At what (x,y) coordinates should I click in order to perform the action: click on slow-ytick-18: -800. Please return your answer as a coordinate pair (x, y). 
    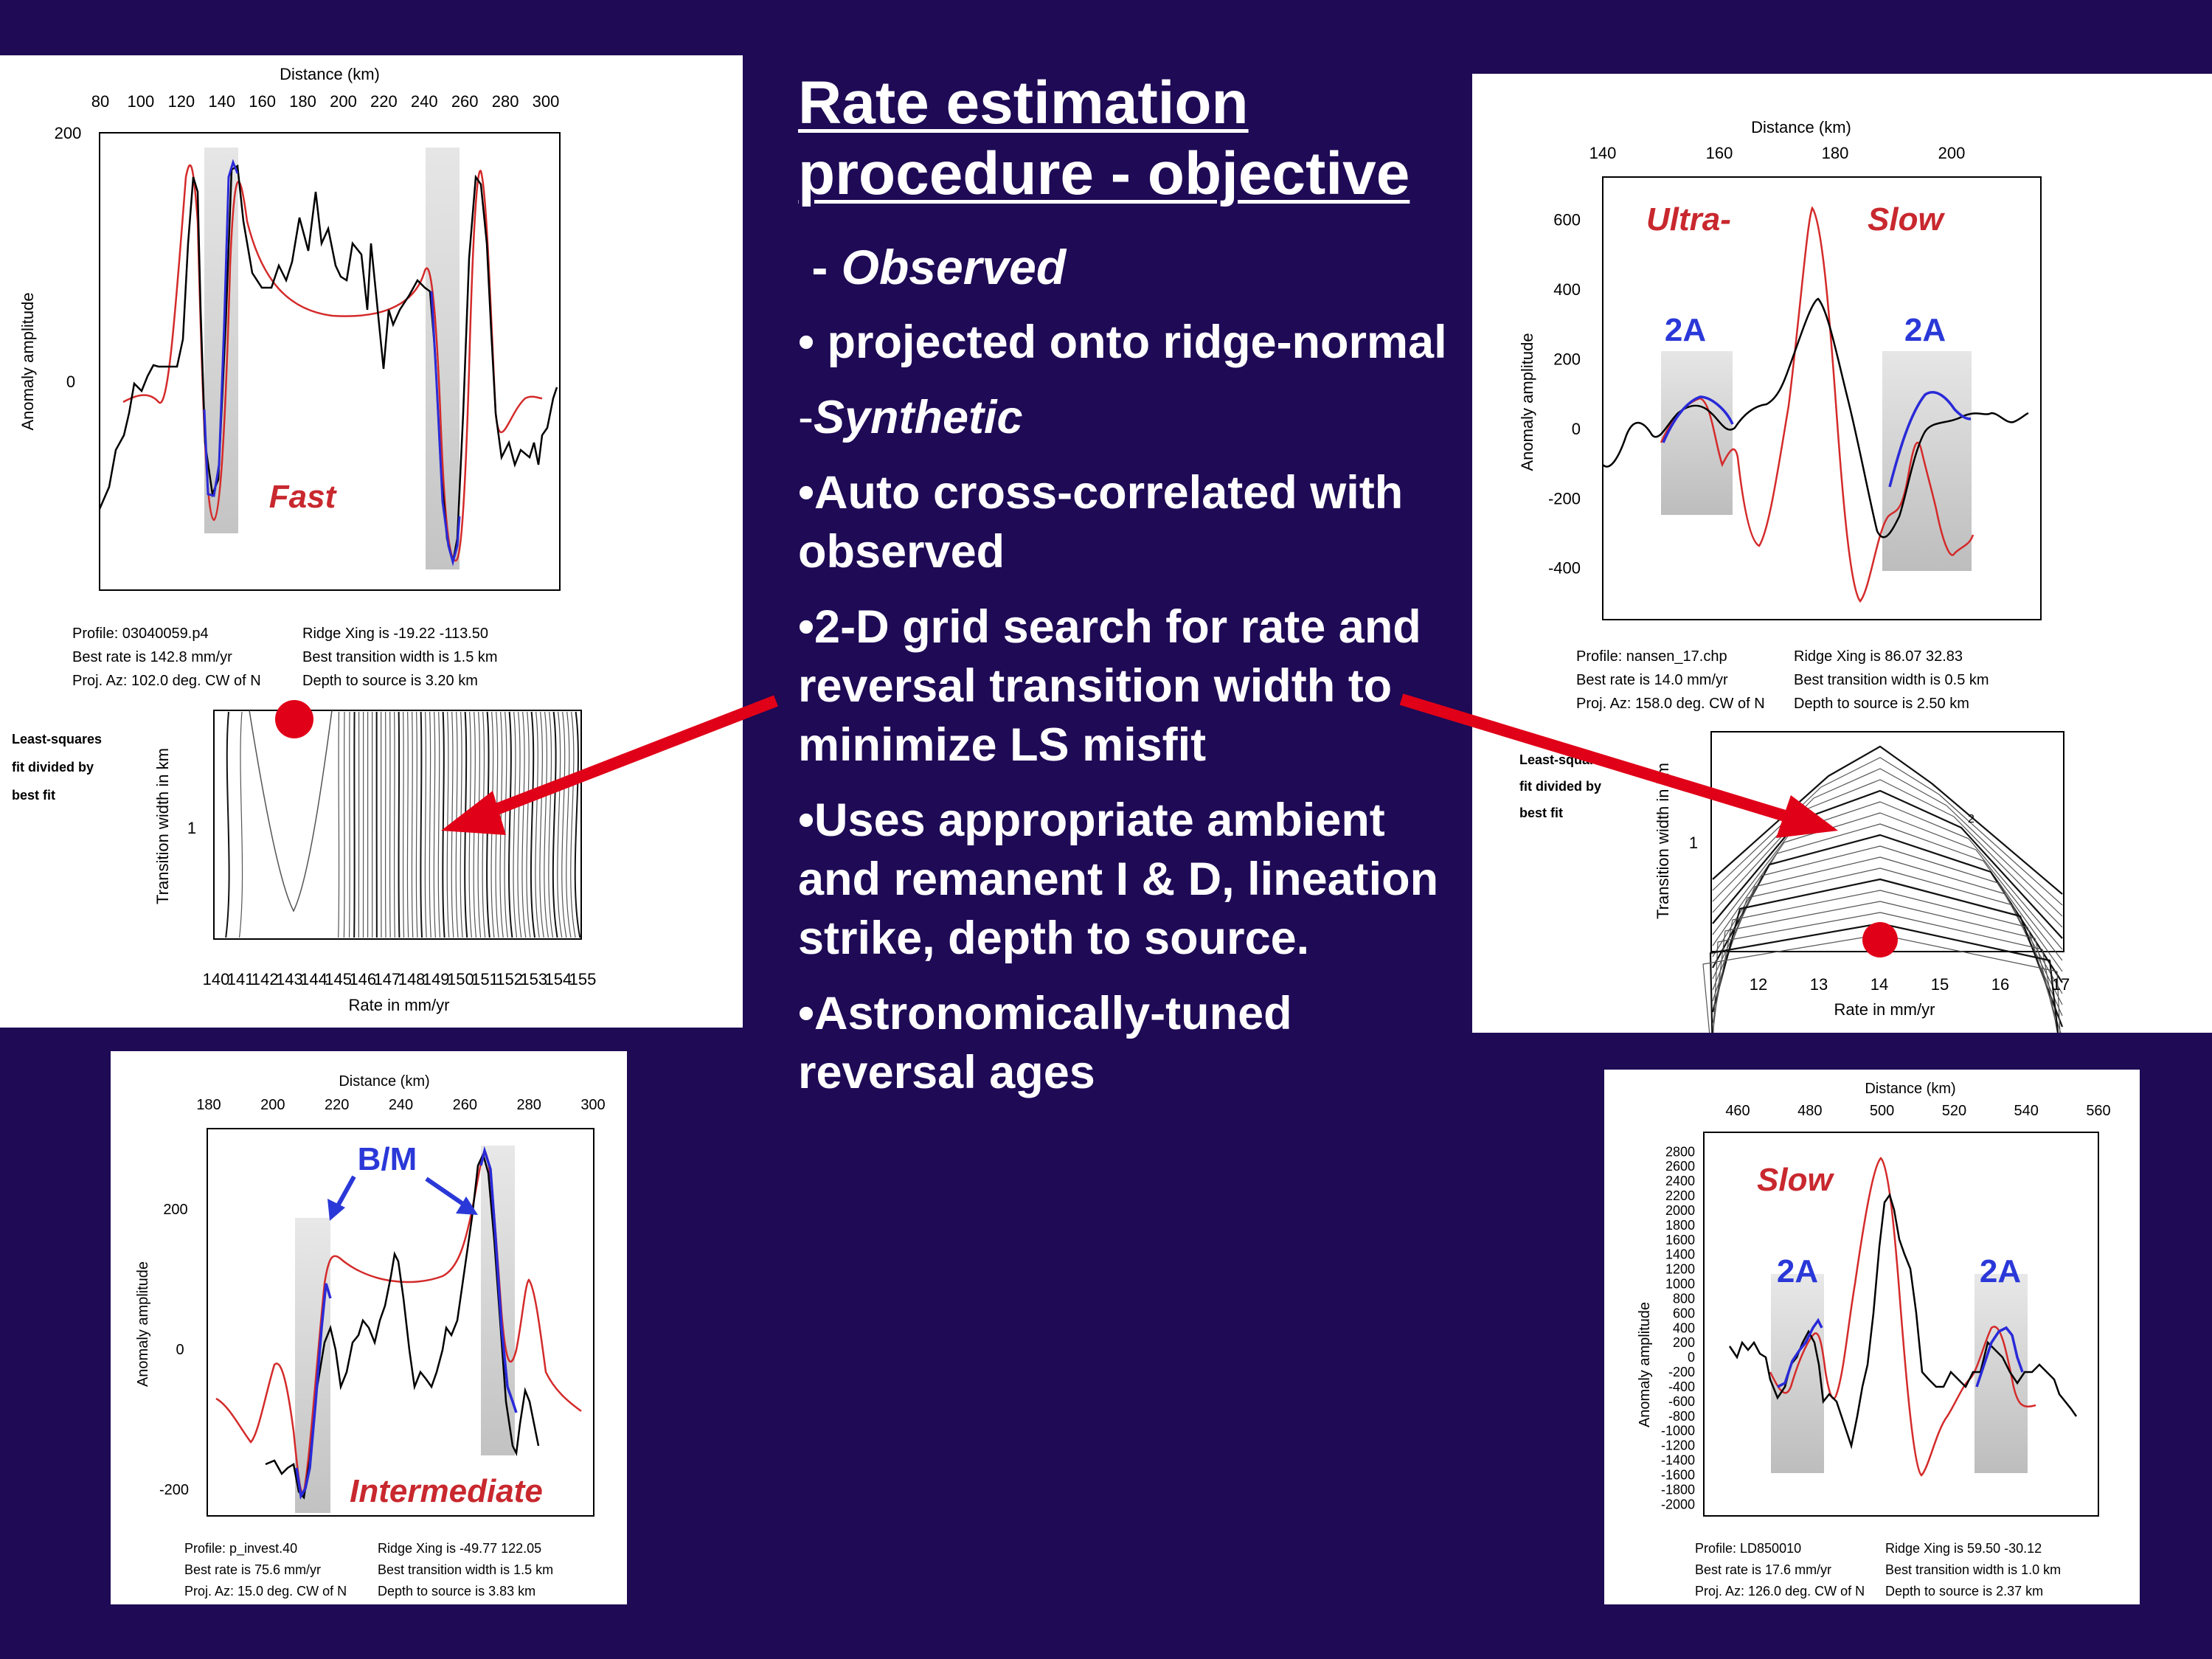
    Looking at the image, I should click on (1682, 1416).